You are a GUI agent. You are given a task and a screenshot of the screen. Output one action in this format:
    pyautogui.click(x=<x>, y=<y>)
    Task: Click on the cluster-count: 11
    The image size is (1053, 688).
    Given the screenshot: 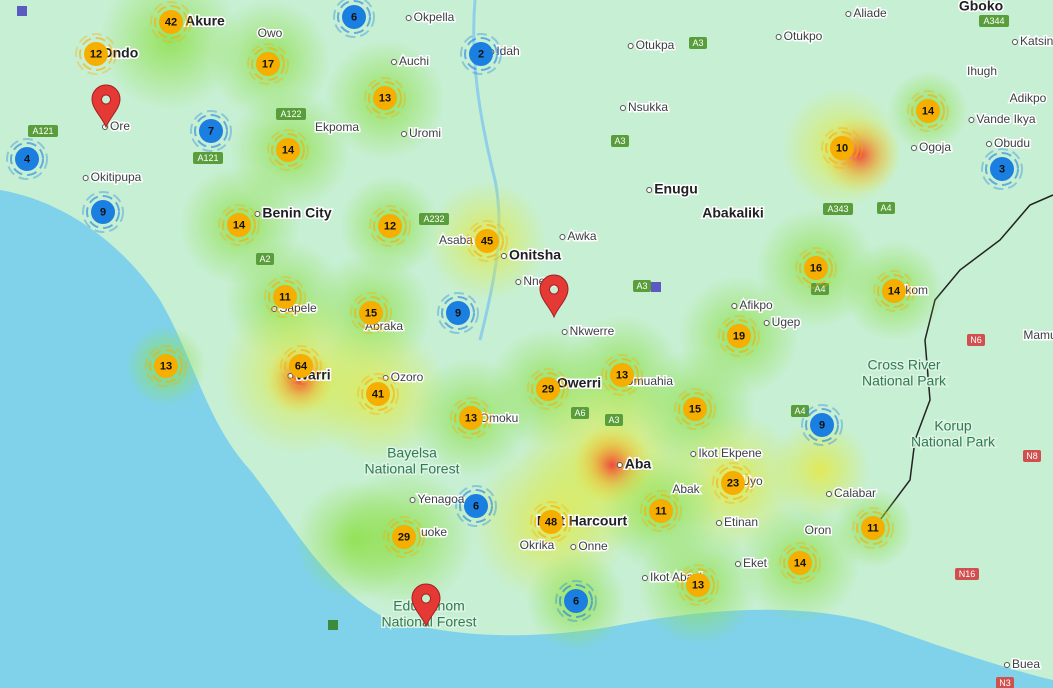 What is the action you would take?
    pyautogui.click(x=285, y=297)
    